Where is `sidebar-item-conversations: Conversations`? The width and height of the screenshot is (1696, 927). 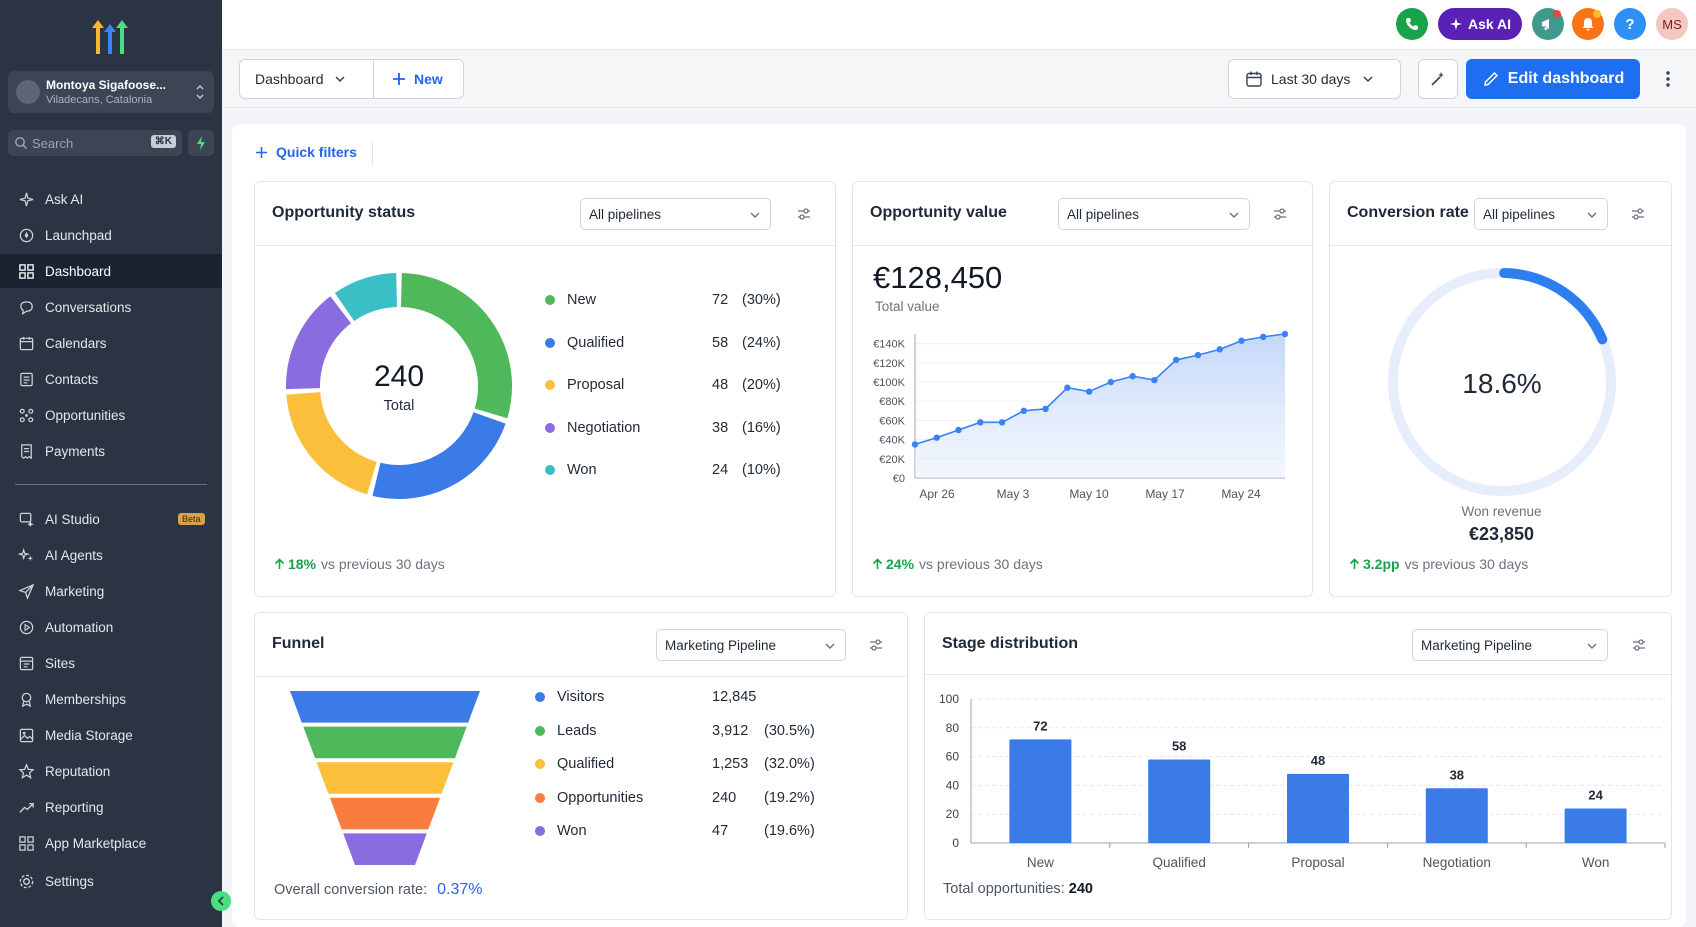
sidebar-item-conversations: Conversations is located at coordinates (111, 307).